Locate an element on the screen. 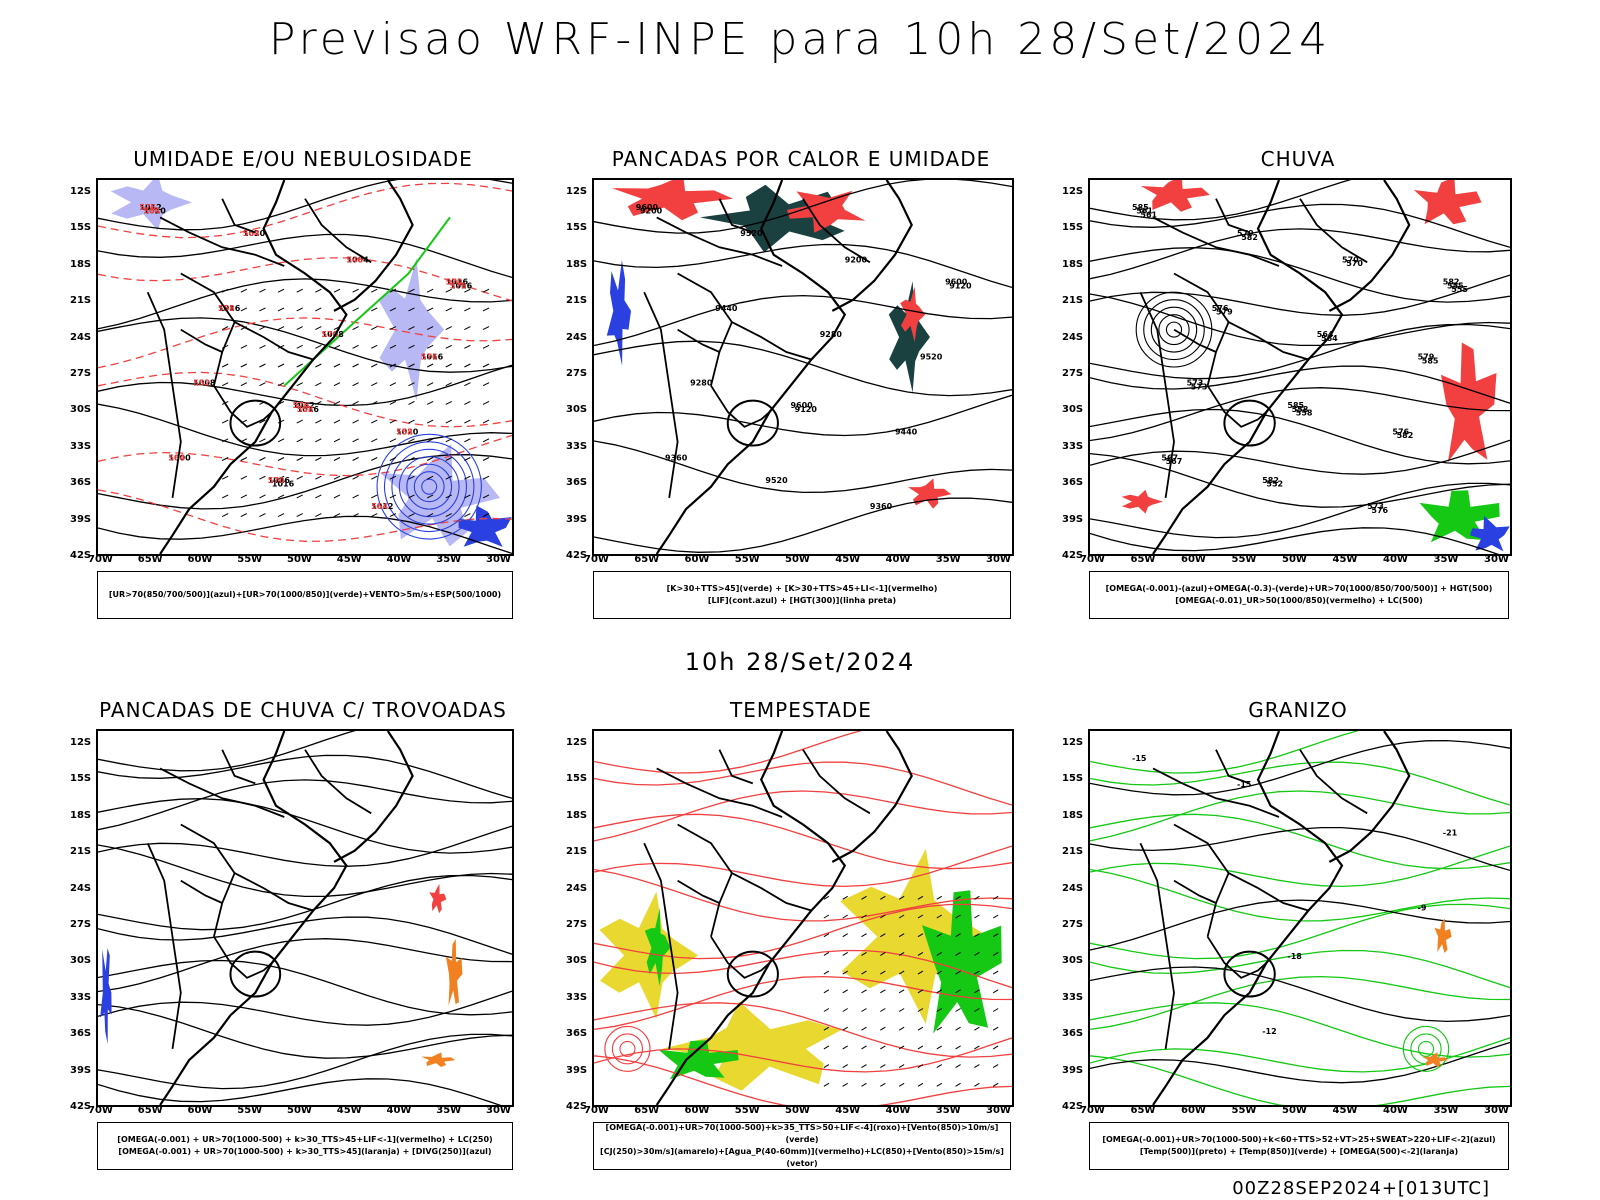 This screenshot has height=1200, width=1600. height-label: 573 is located at coordinates (1375, 506).